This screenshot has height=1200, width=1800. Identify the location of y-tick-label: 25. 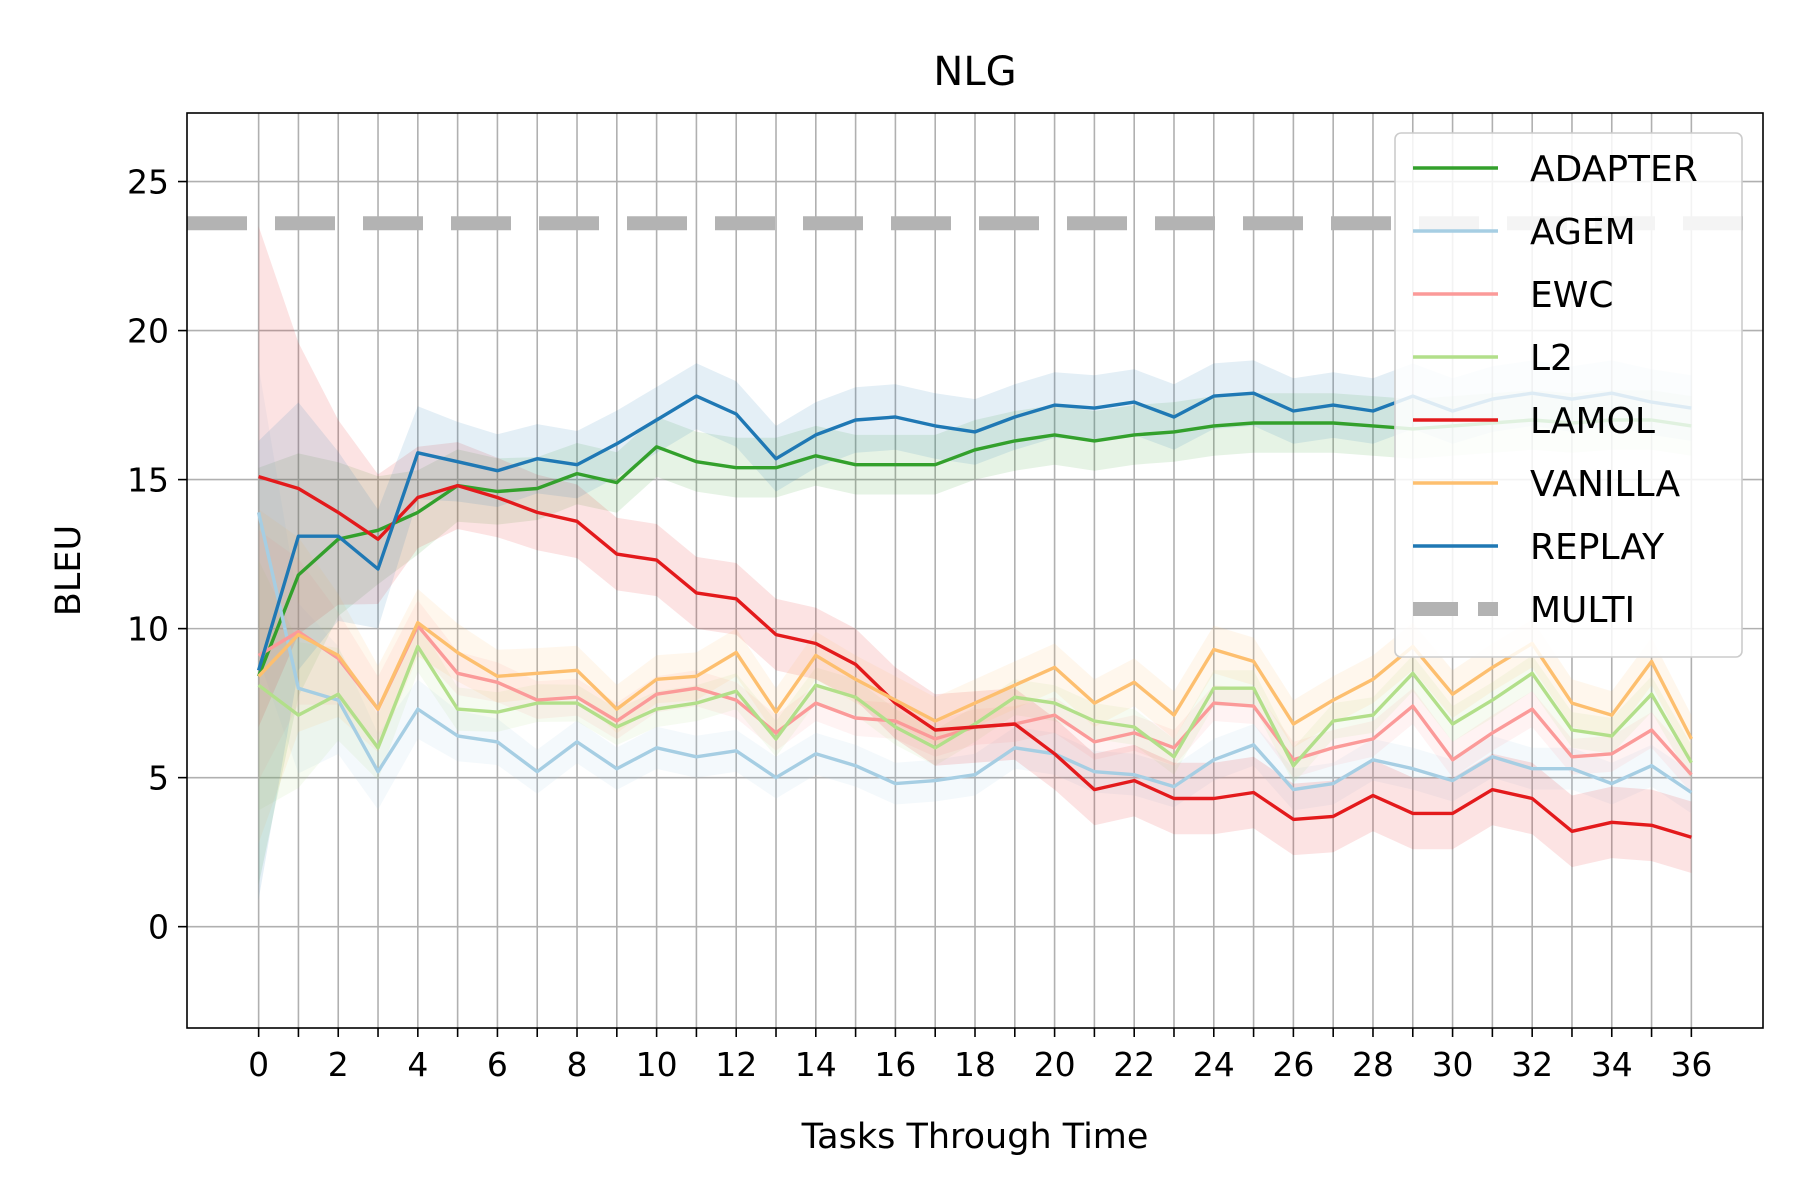
(148, 182).